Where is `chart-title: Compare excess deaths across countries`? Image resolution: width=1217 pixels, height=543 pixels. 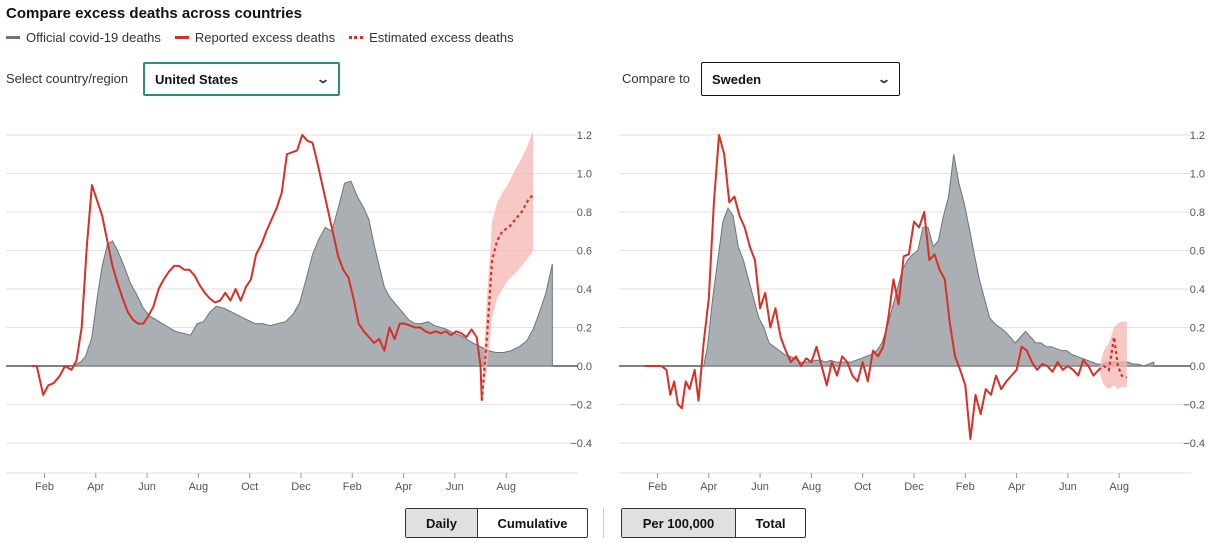 chart-title: Compare excess deaths across countries is located at coordinates (154, 13).